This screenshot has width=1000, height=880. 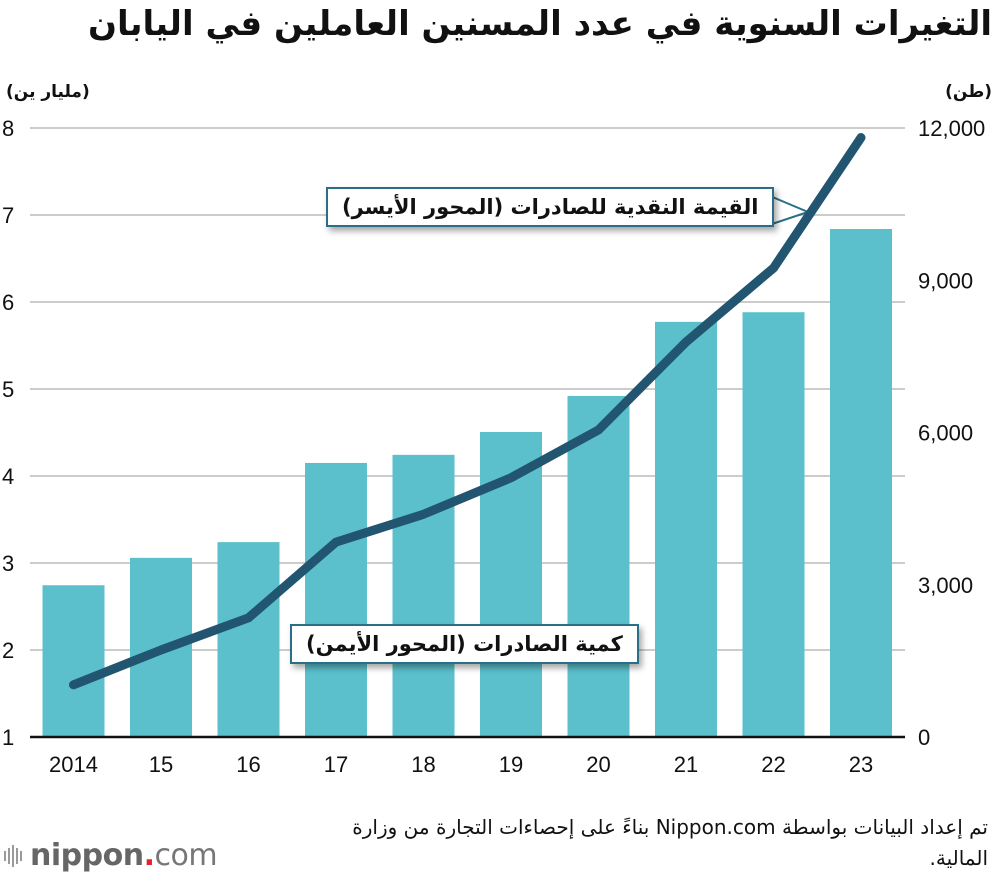 What do you see at coordinates (8, 302) in the screenshot?
I see `left-tick-label: 6` at bounding box center [8, 302].